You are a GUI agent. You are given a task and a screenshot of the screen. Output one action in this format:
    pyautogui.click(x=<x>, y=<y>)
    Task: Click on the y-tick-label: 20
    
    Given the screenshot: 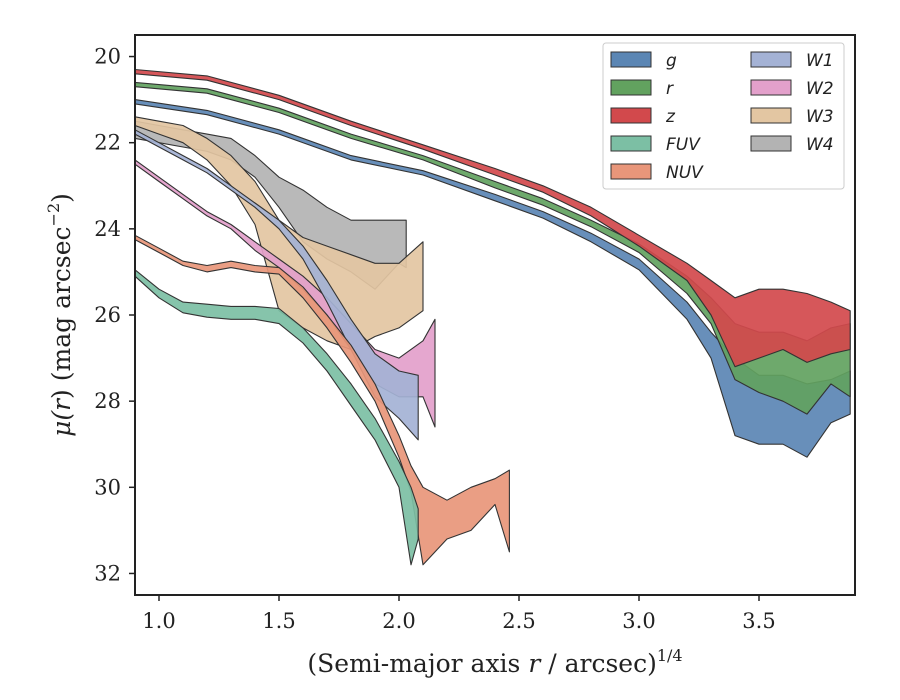 What is the action you would take?
    pyautogui.click(x=107, y=57)
    